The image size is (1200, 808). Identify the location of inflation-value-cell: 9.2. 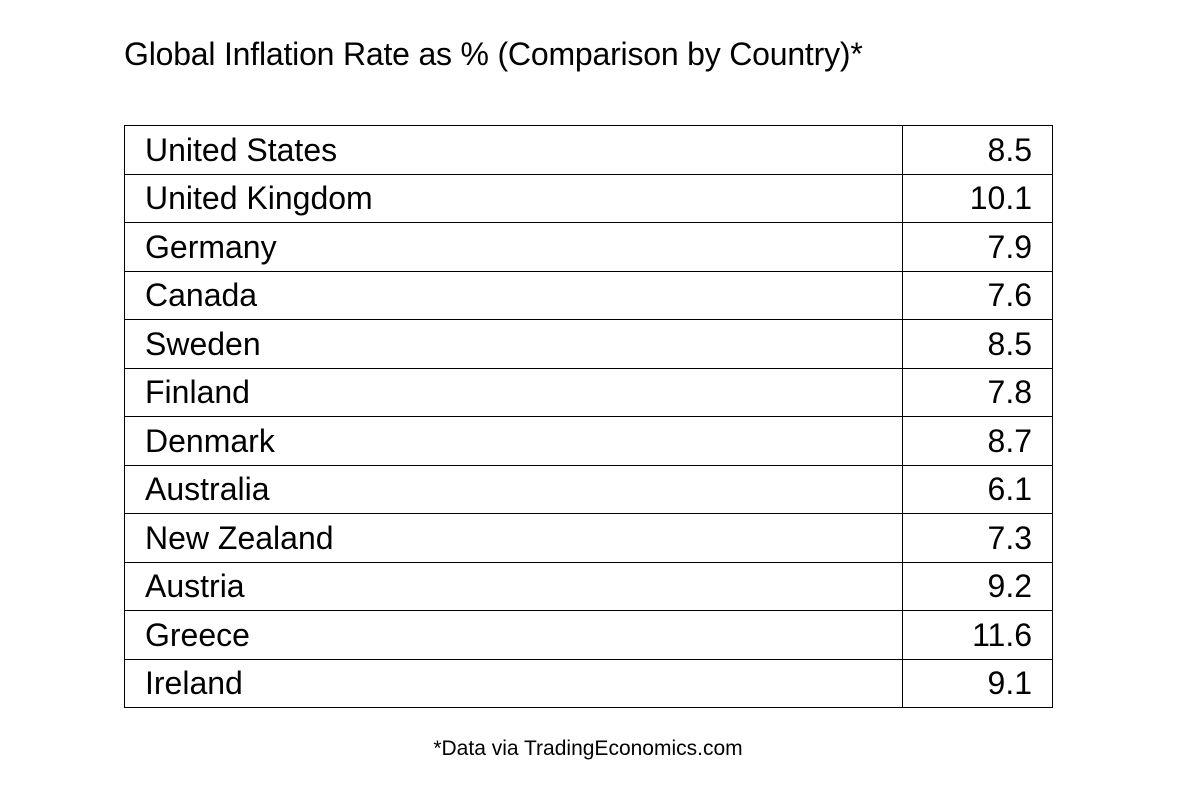
(977, 586).